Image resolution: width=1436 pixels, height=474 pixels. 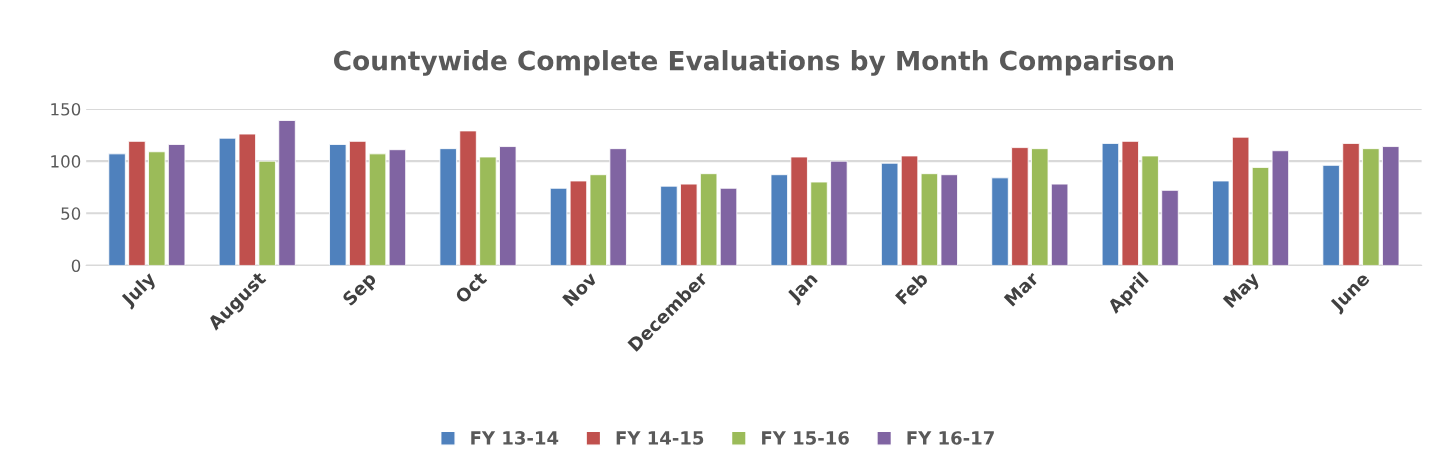 I want to click on y-tick-label: 50, so click(x=71, y=213).